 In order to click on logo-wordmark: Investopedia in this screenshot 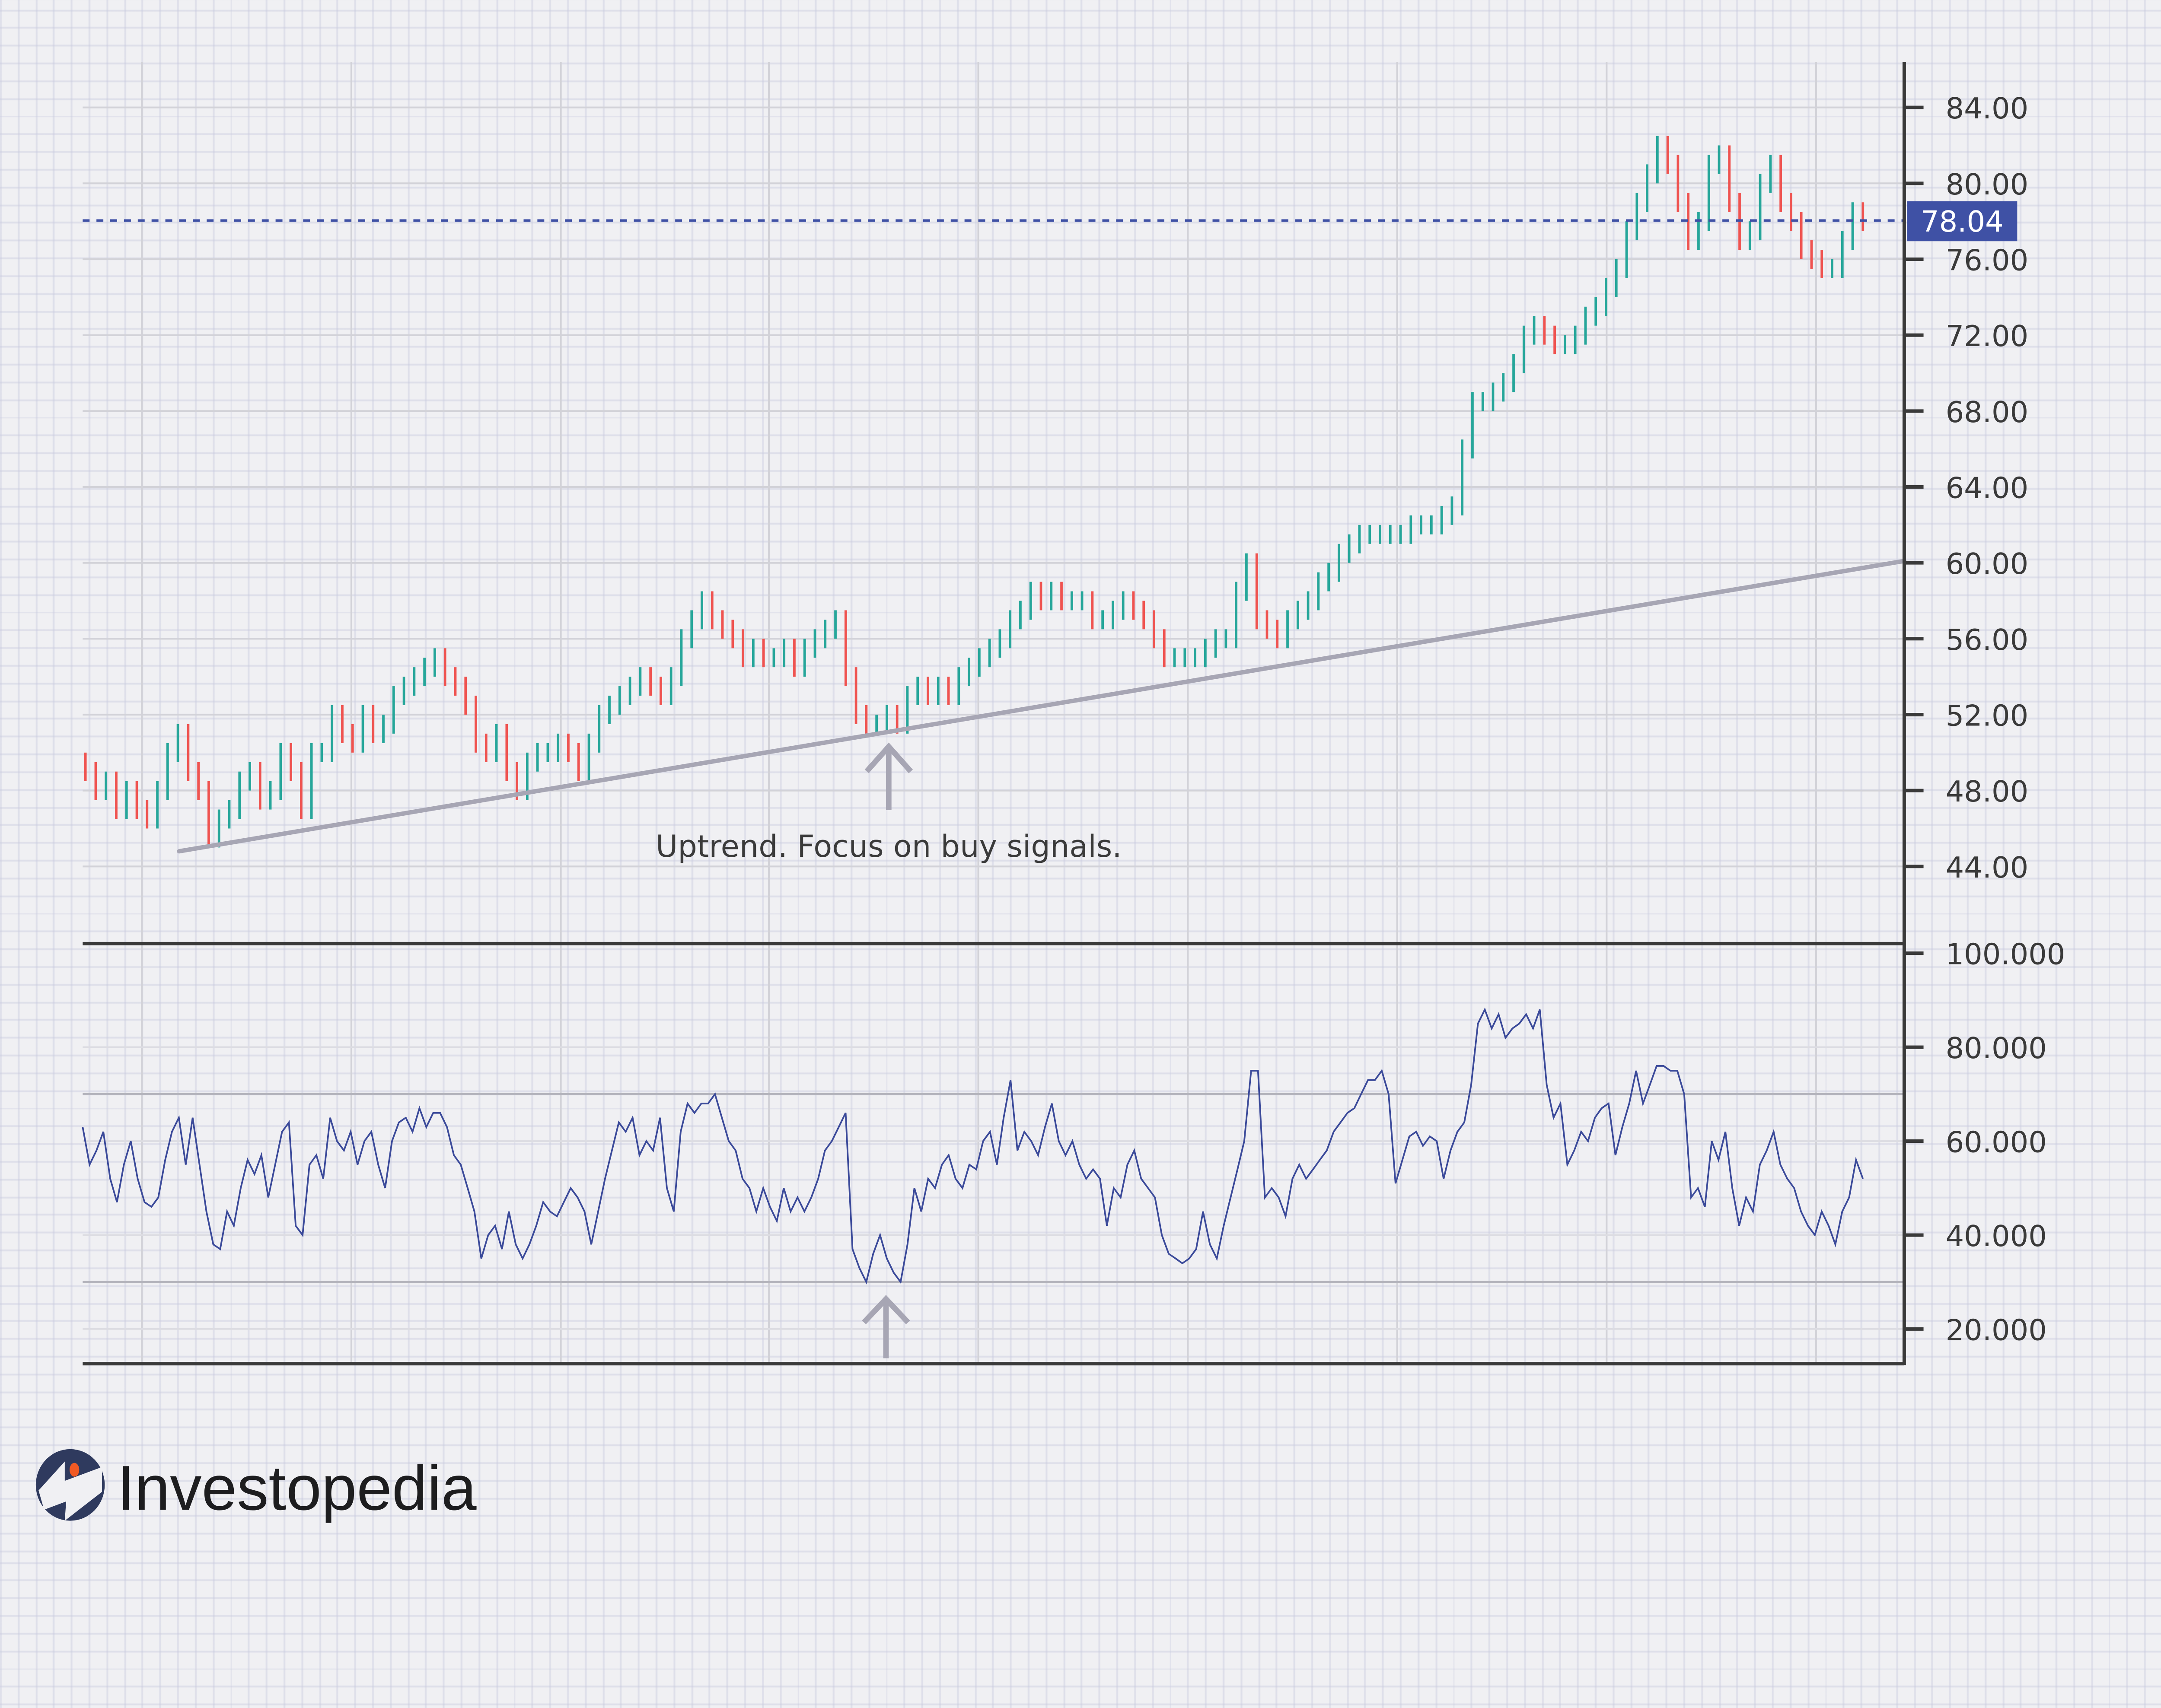, I will do `click(297, 1488)`.